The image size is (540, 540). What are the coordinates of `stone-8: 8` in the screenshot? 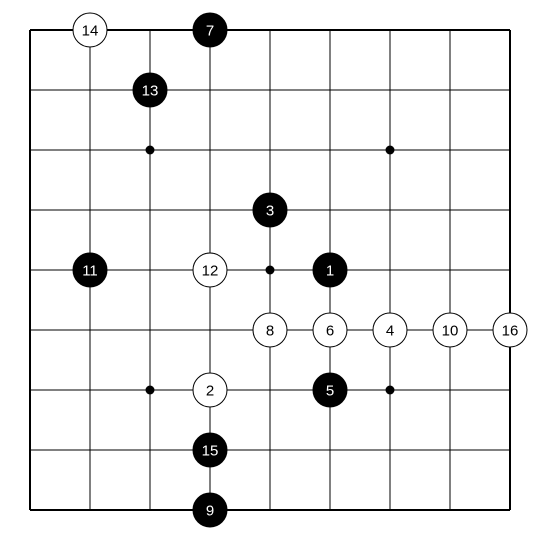 It's located at (270, 330).